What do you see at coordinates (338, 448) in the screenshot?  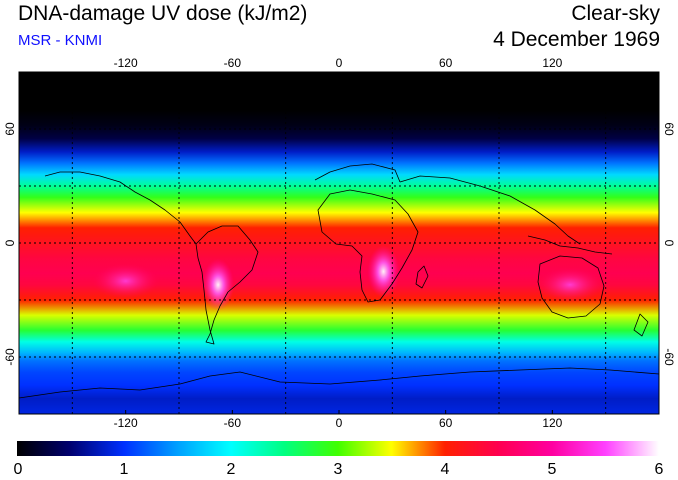 I see `colorbar` at bounding box center [338, 448].